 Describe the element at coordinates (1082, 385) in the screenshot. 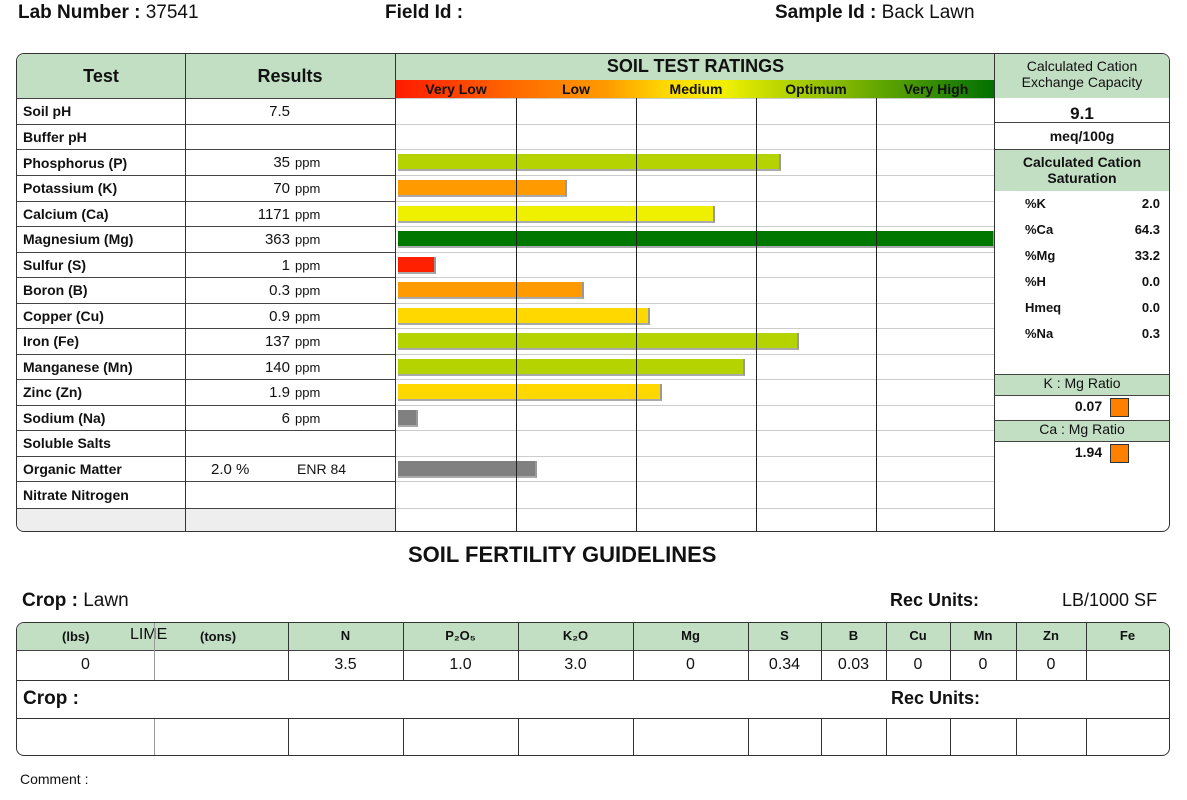

I see `kmg-ratio-label: K : Mg Ratio` at that location.